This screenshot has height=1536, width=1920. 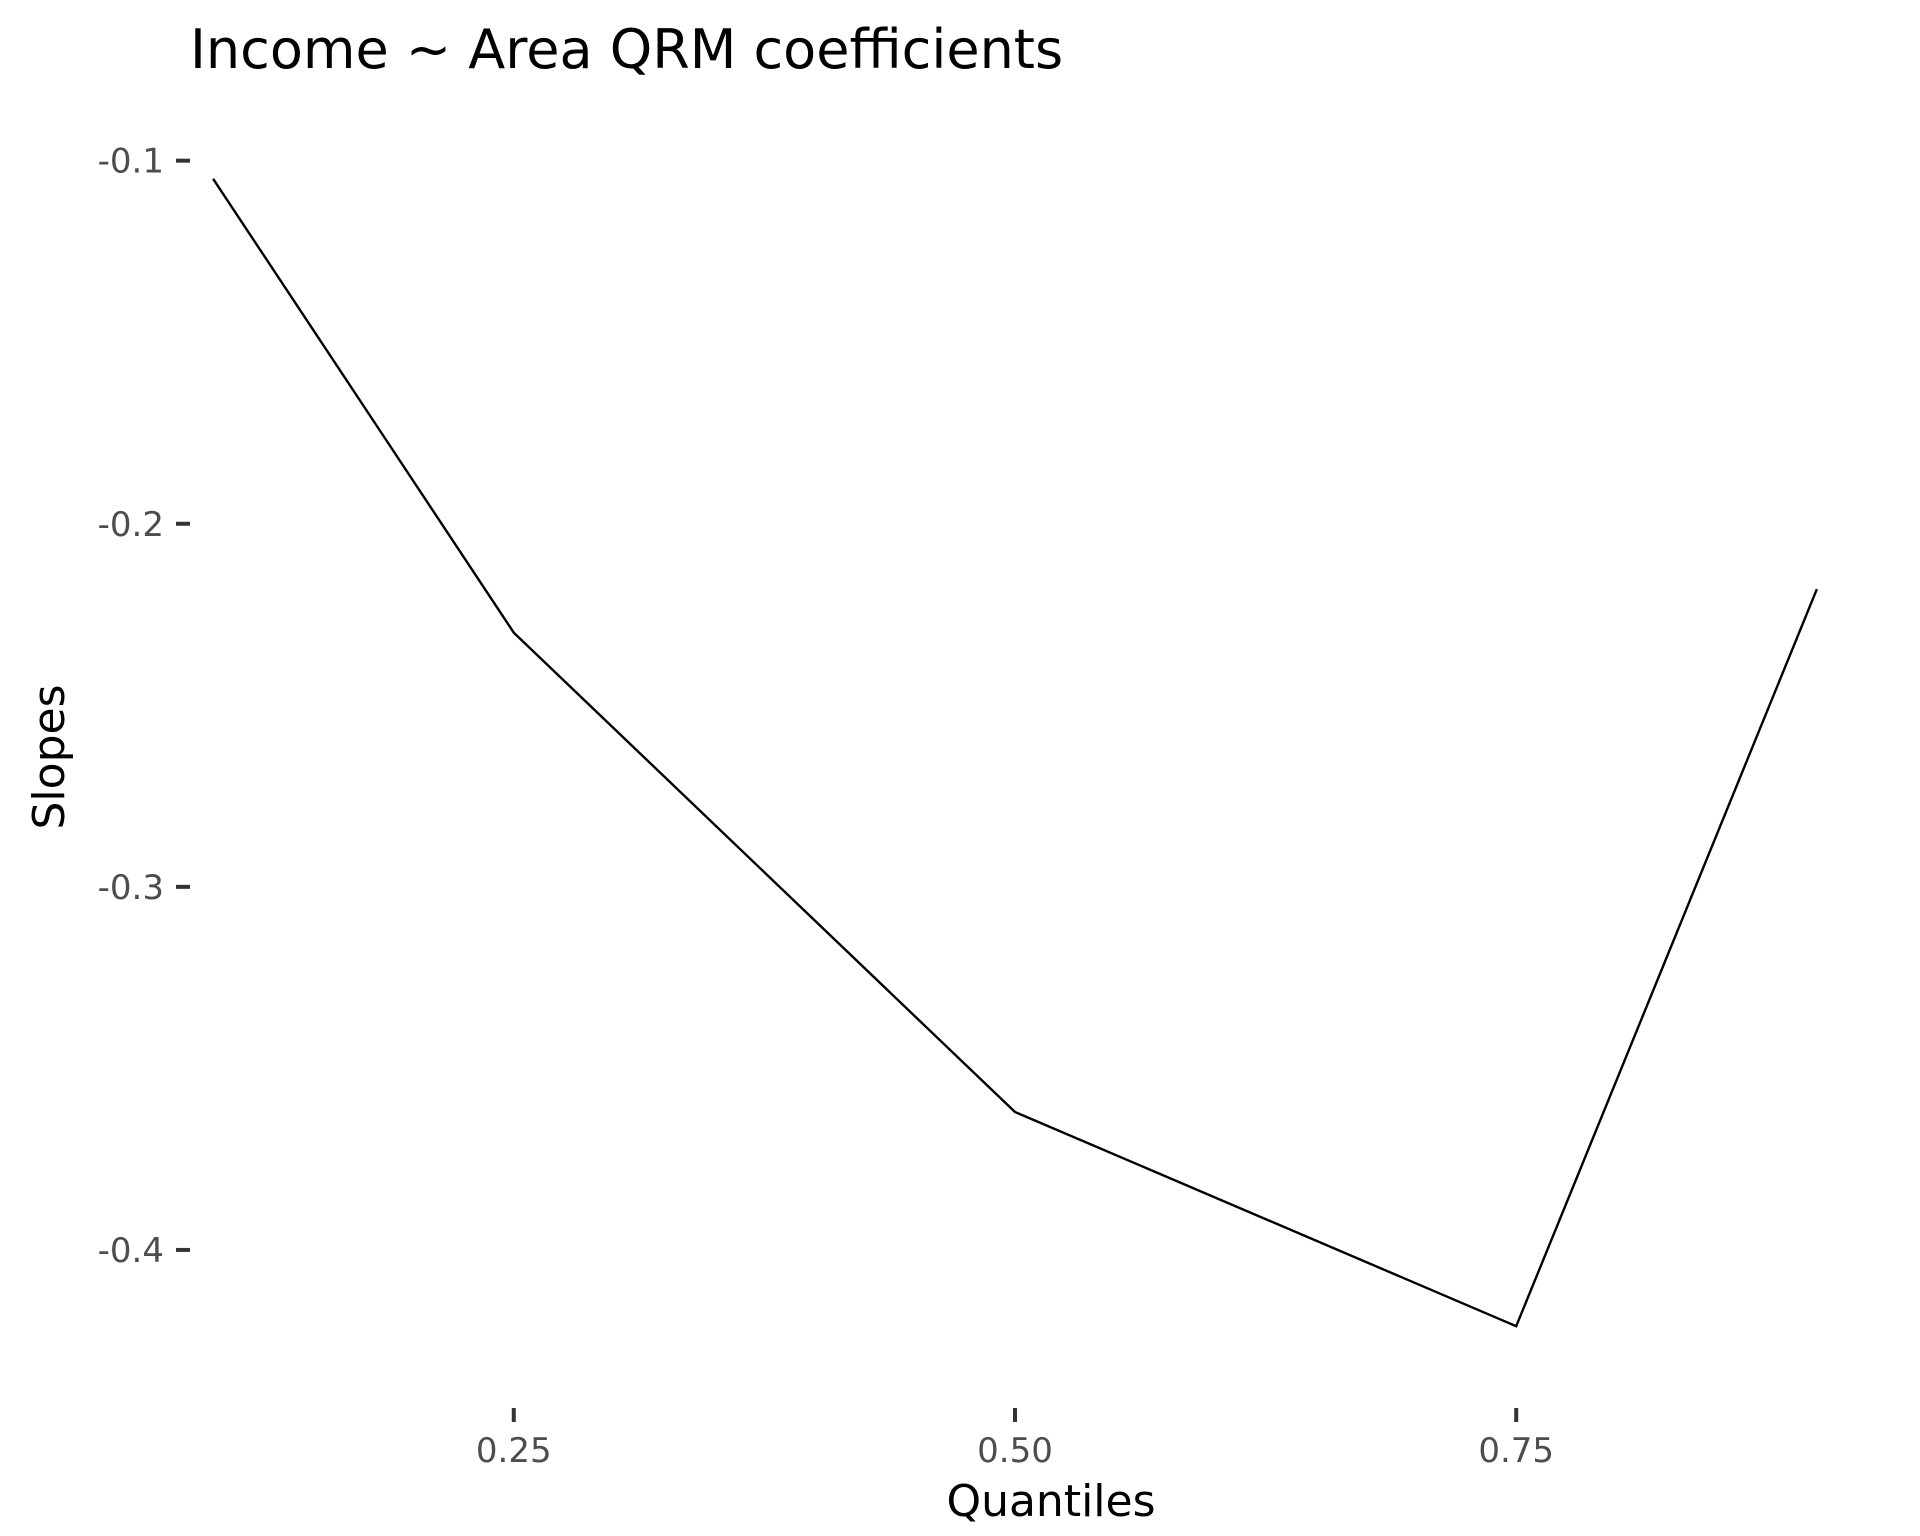 I want to click on y-tick-label: -0.1, so click(x=131, y=162).